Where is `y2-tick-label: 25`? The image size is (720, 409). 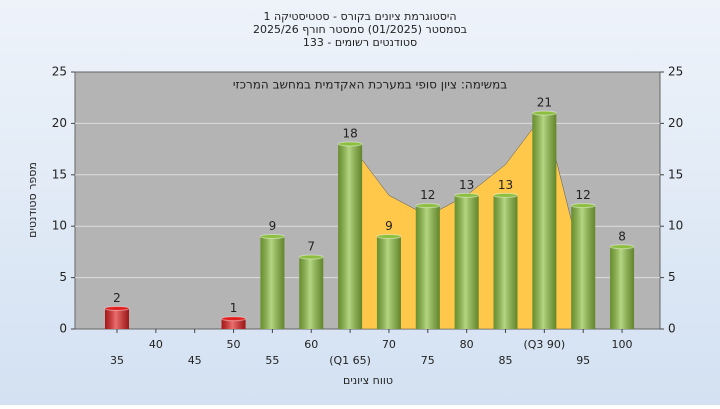 y2-tick-label: 25 is located at coordinates (675, 72).